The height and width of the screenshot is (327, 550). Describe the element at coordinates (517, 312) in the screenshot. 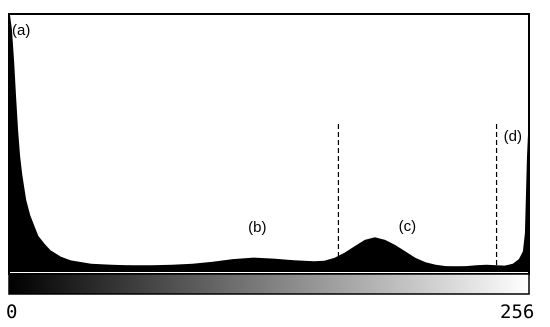

I see `x-tick-max: 256` at that location.